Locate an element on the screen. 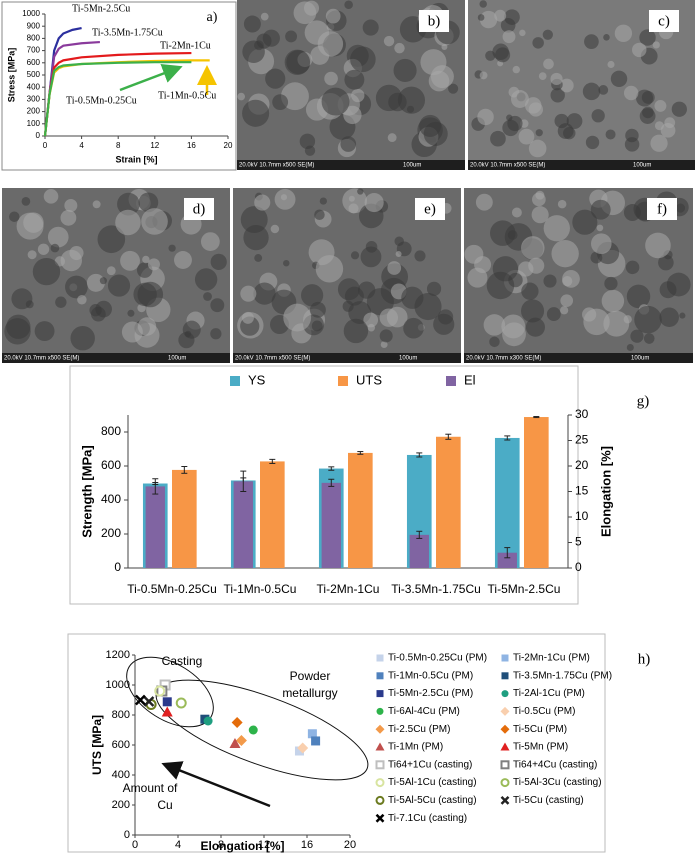 Image resolution: width=695 pixels, height=853 pixels. legend-label: Ti-0.5Cu (PM) is located at coordinates (544, 711).